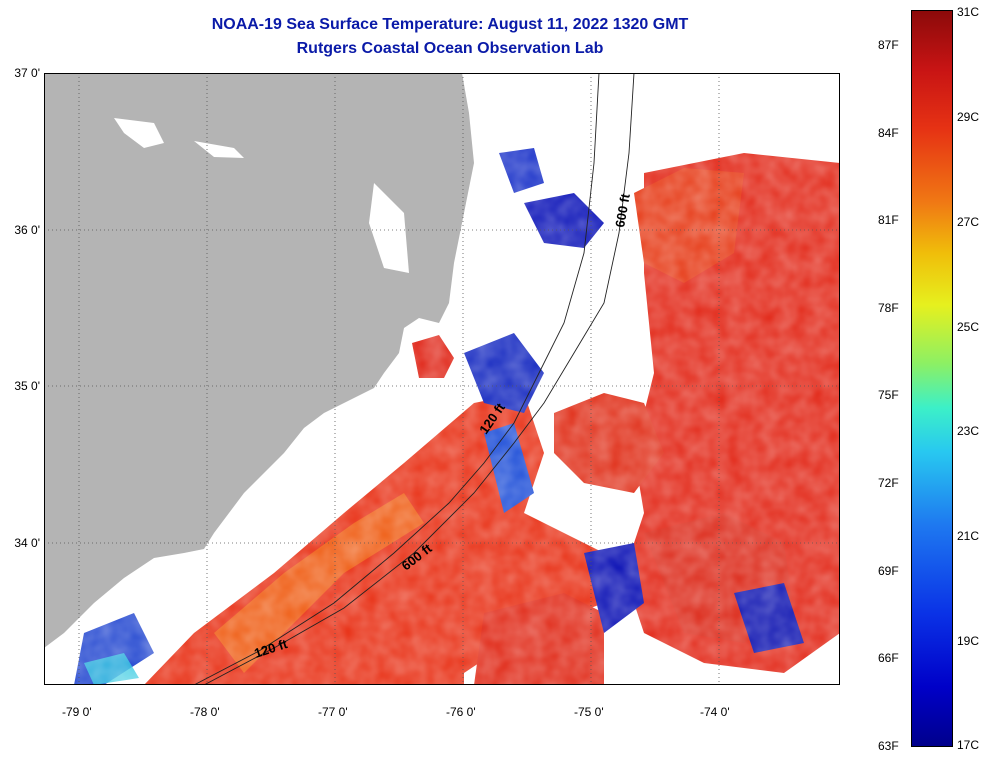  Describe the element at coordinates (968, 12) in the screenshot. I see `colorbar-c-label: 31C` at that location.